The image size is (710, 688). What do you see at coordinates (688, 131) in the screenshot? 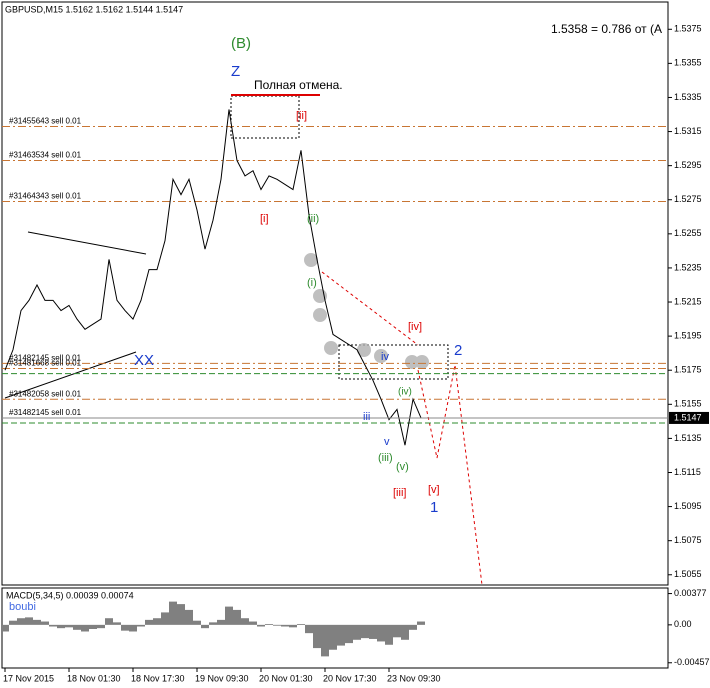
I see `y-tick-label: 1.5315` at bounding box center [688, 131].